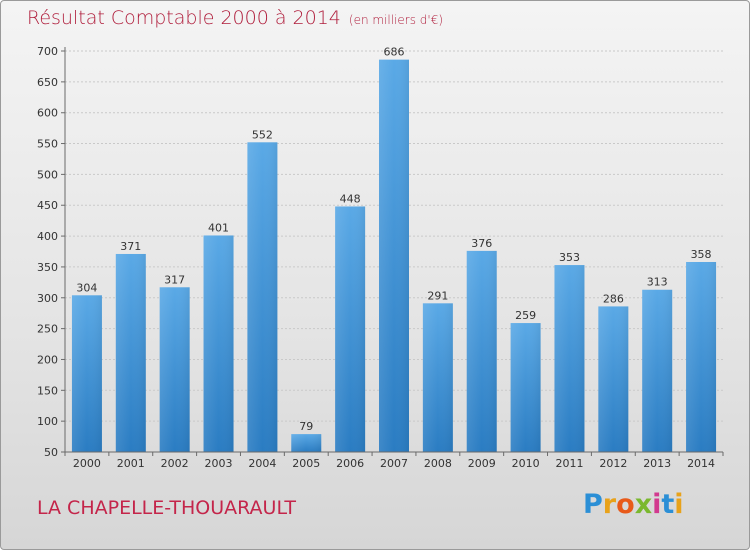 The image size is (750, 550). I want to click on y-tick-label: 200, so click(47, 359).